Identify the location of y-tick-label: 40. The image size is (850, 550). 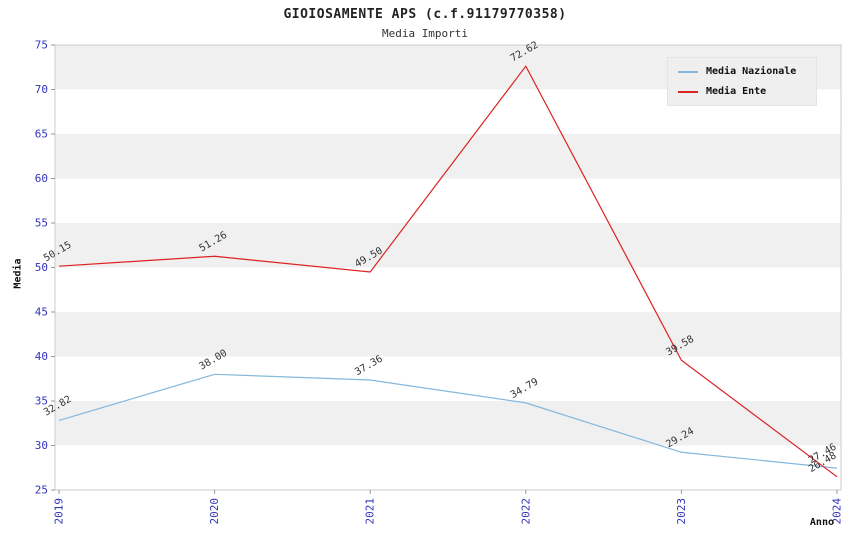
(41, 356).